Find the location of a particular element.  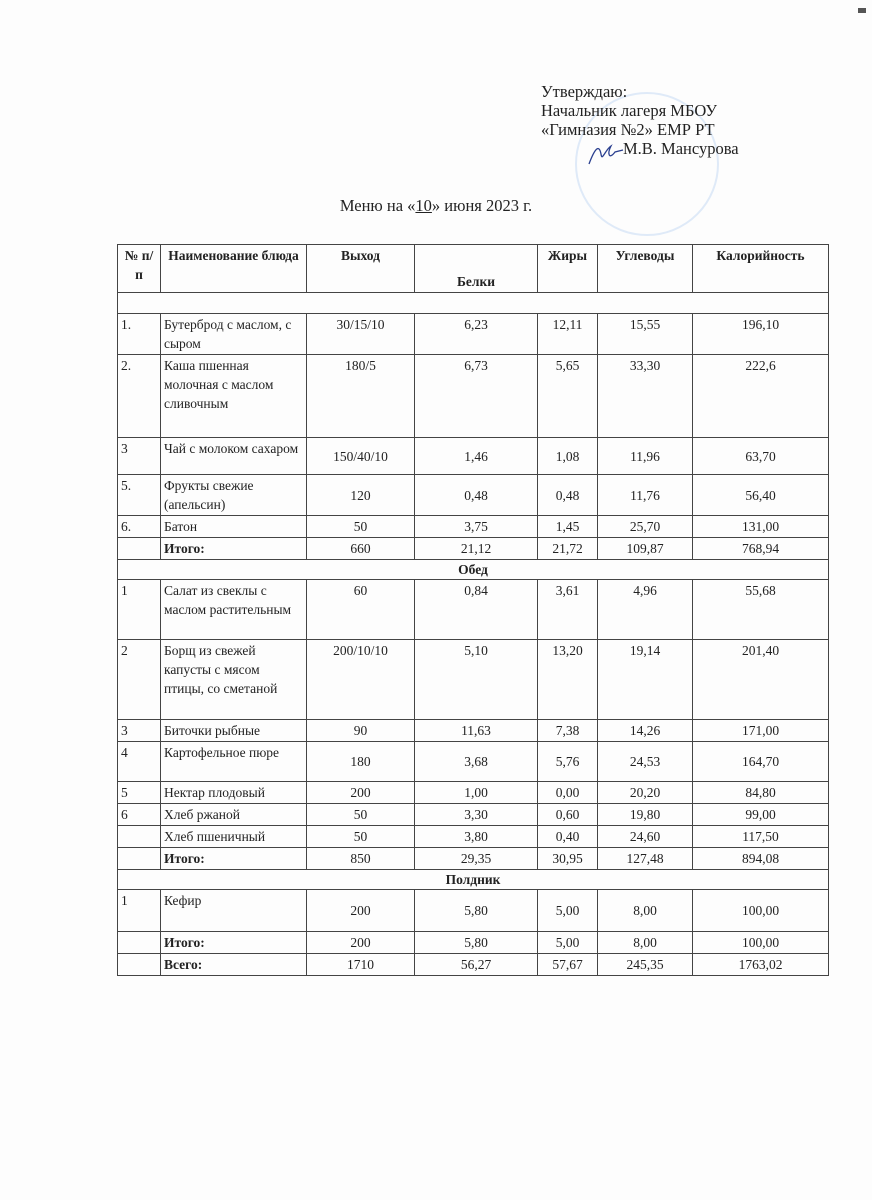

blank-row is located at coordinates (473, 303).